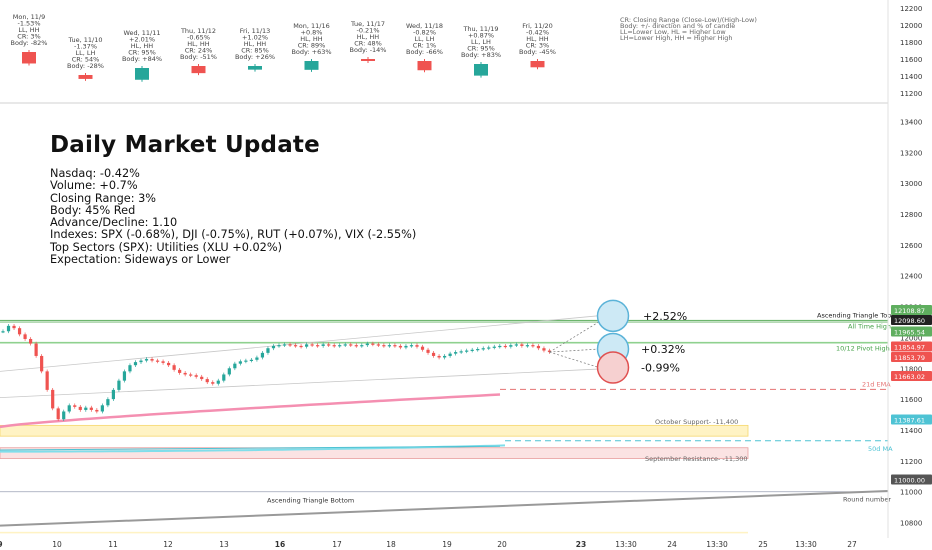 The width and height of the screenshot is (932, 550). Describe the element at coordinates (481, 49) in the screenshot. I see `day-closing-range: CR: 95%` at that location.